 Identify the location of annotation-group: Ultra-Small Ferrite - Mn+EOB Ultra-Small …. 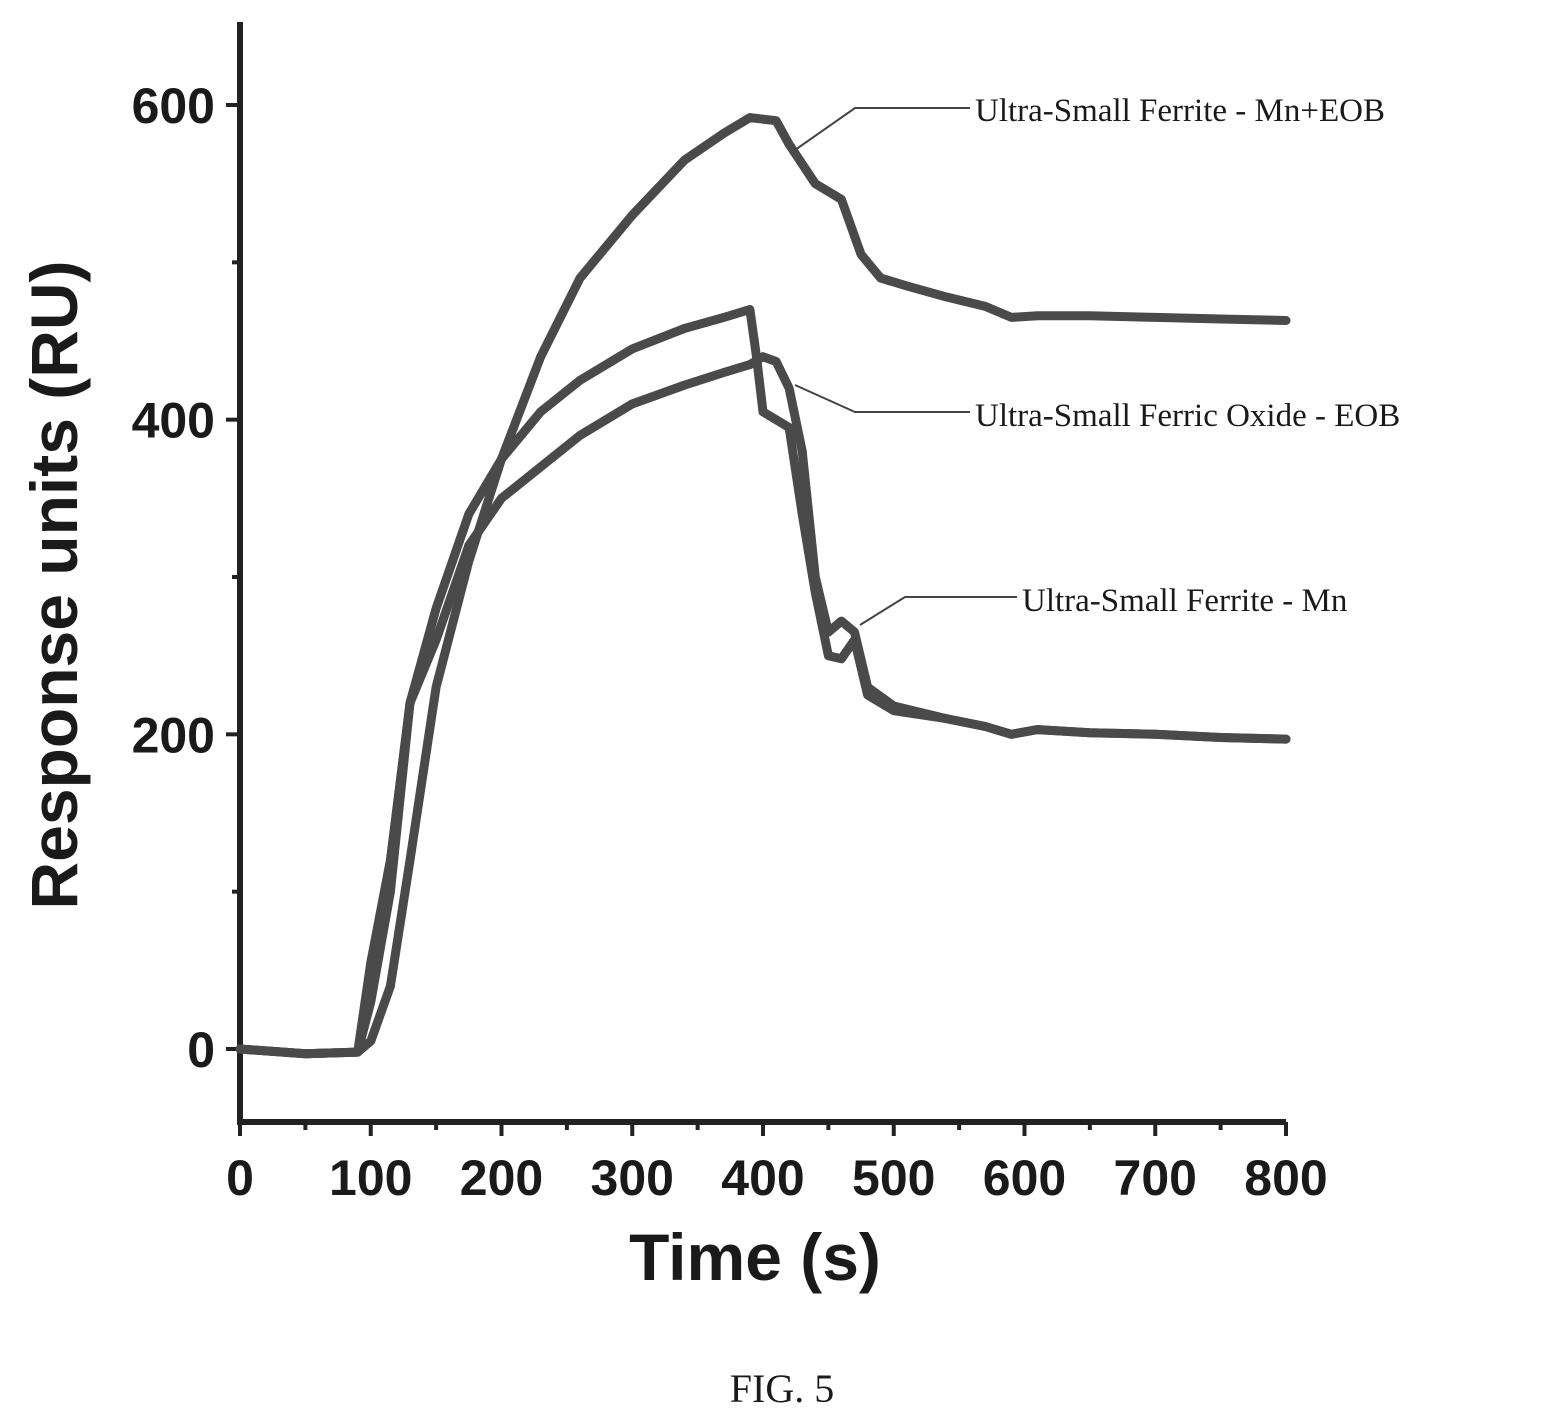
(1097, 359).